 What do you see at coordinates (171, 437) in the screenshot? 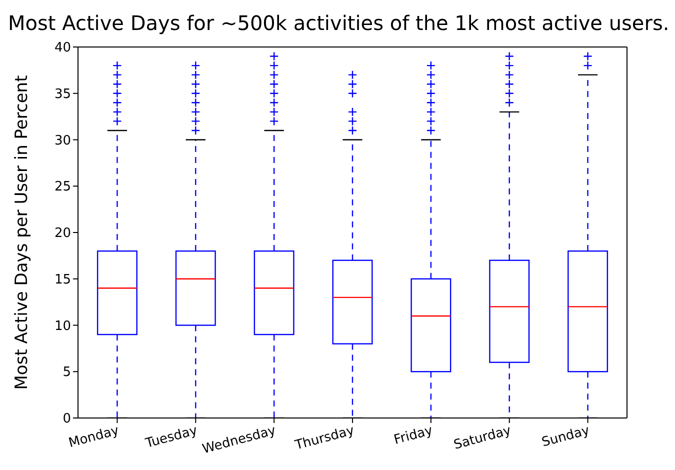
I see `x-tick-label: Tuesday` at bounding box center [171, 437].